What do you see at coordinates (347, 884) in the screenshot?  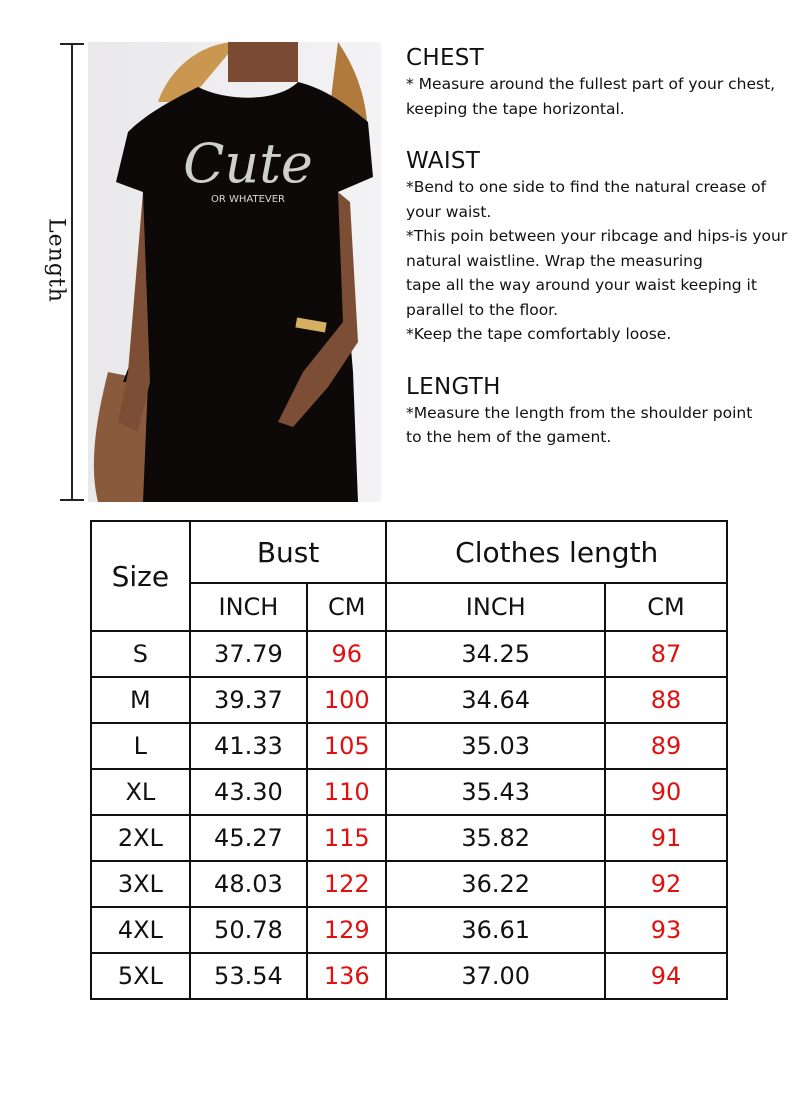 I see `cm-cell: 122` at bounding box center [347, 884].